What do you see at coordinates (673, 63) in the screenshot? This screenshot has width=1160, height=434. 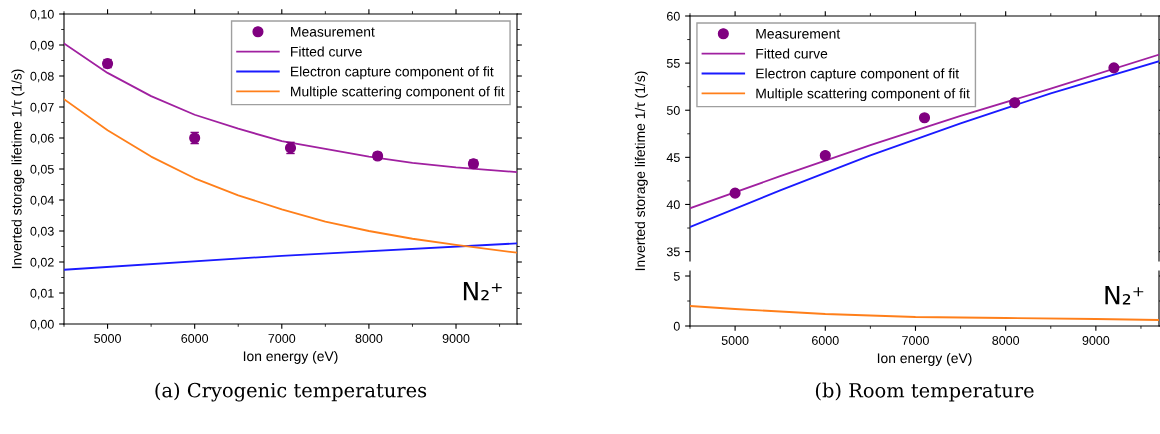 I see `y-tick-label: 55` at bounding box center [673, 63].